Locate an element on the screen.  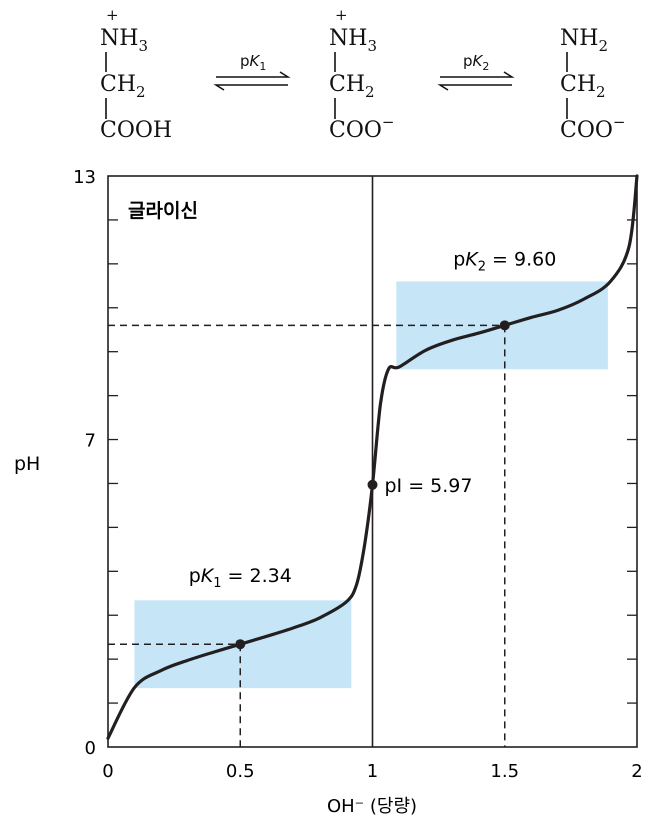
y-axis-label: pH is located at coordinates (27, 464).